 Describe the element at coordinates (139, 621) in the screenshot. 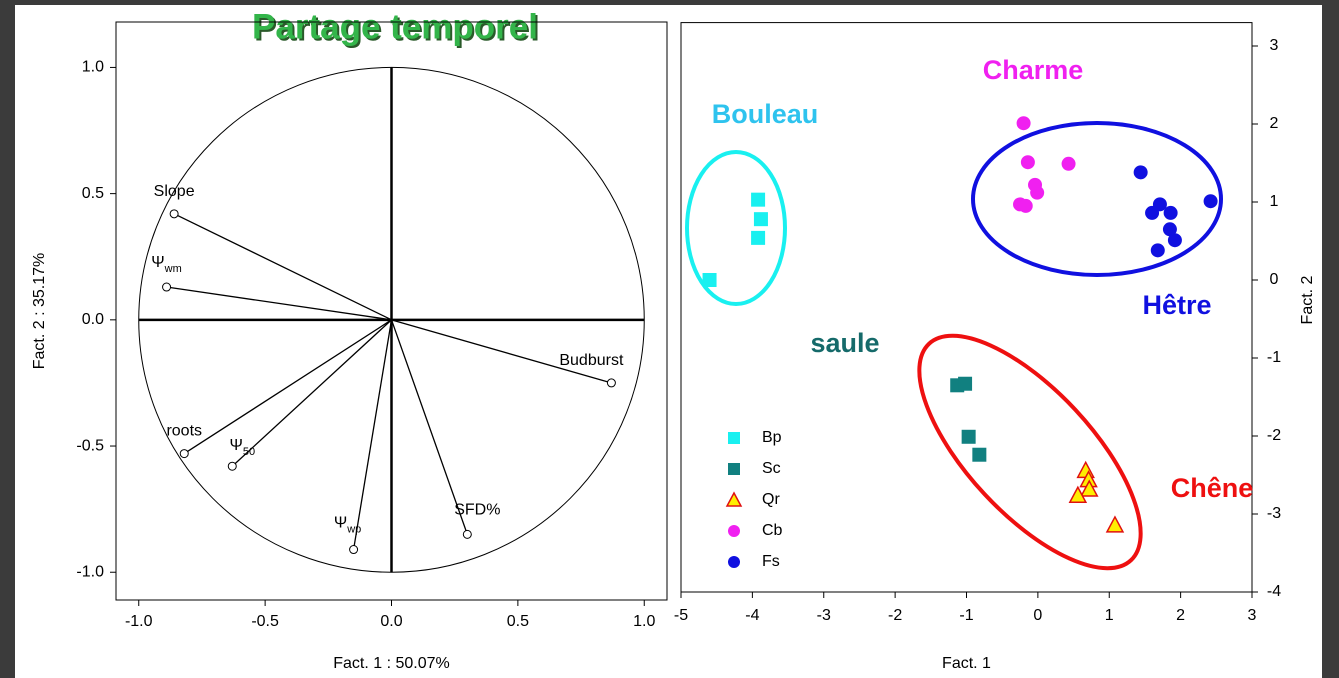

I see `x-tick-label: -1.0` at that location.